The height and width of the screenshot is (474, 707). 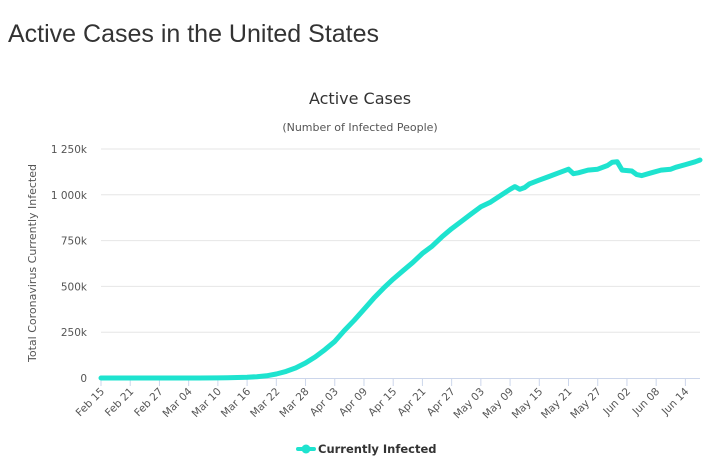 What do you see at coordinates (69, 196) in the screenshot?
I see `y-tick-label: 1 000k` at bounding box center [69, 196].